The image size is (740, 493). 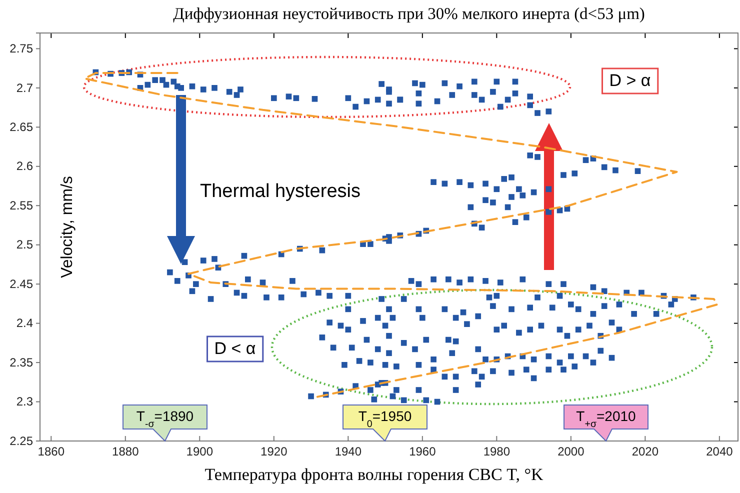 I want to click on y-tick-label: 2.55, so click(x=22, y=205).